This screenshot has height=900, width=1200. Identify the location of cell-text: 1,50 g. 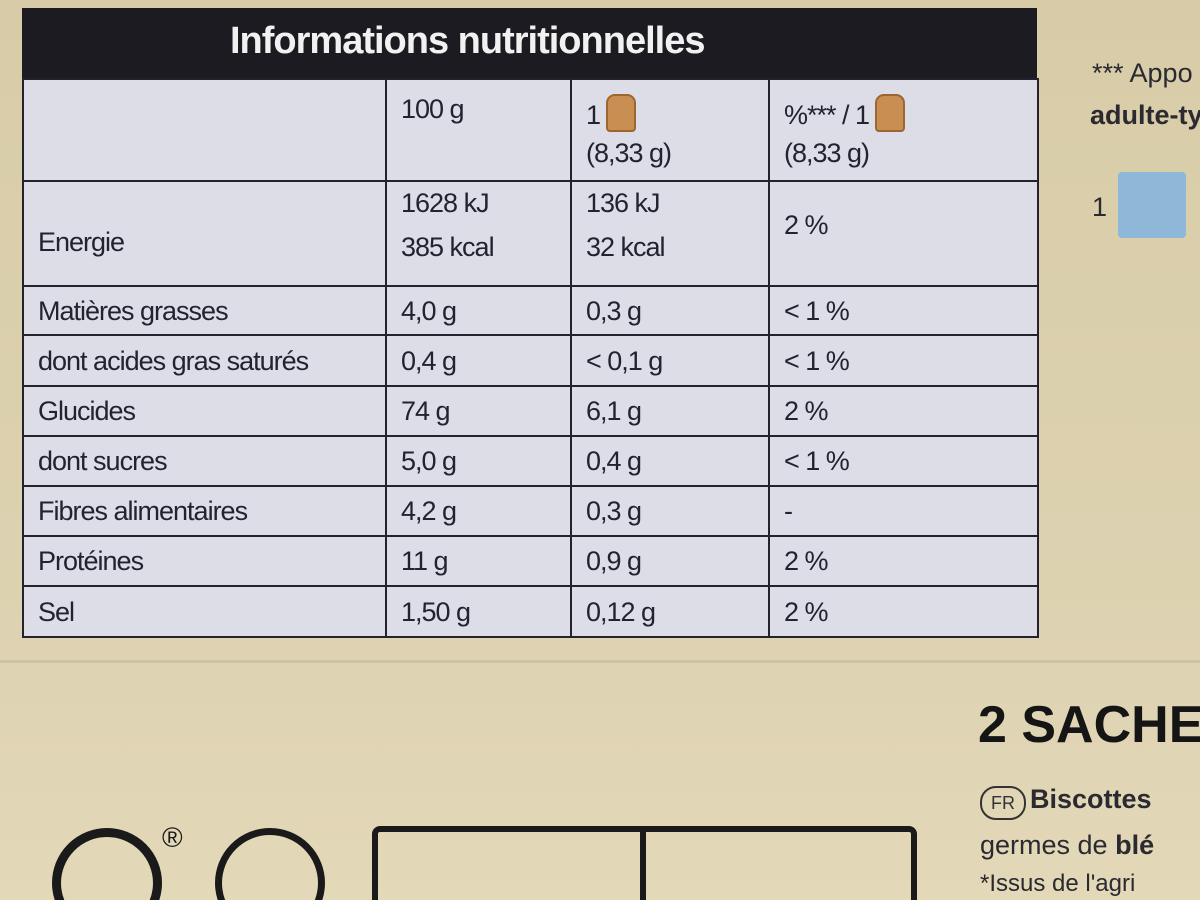
(436, 612).